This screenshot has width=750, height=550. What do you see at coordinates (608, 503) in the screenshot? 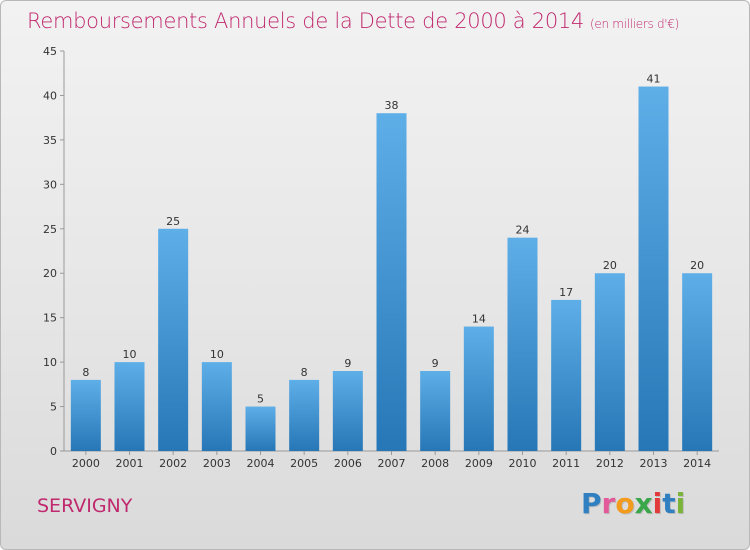
I see `logo-letter: r` at bounding box center [608, 503].